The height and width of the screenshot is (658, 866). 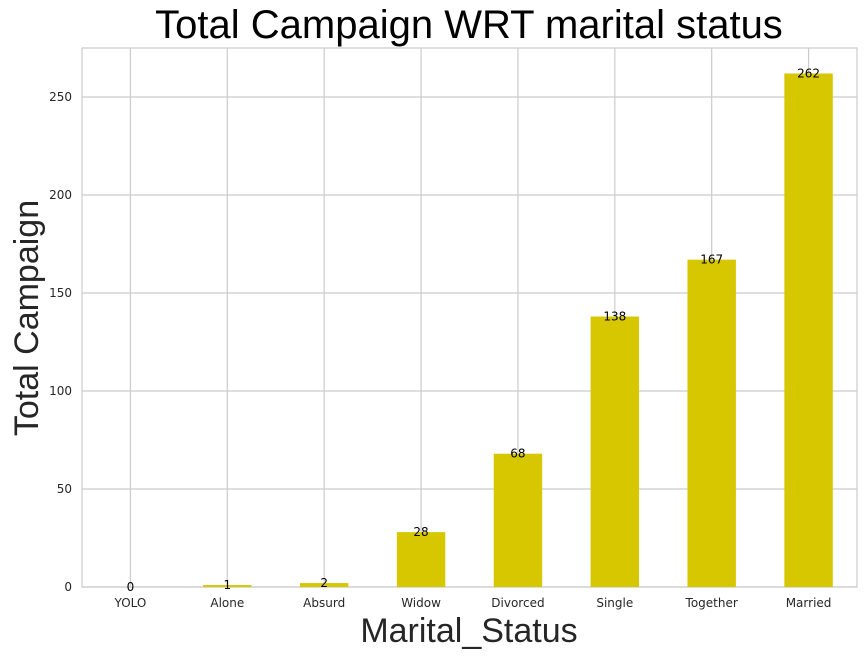 What do you see at coordinates (60, 293) in the screenshot?
I see `y-tick-label: 150` at bounding box center [60, 293].